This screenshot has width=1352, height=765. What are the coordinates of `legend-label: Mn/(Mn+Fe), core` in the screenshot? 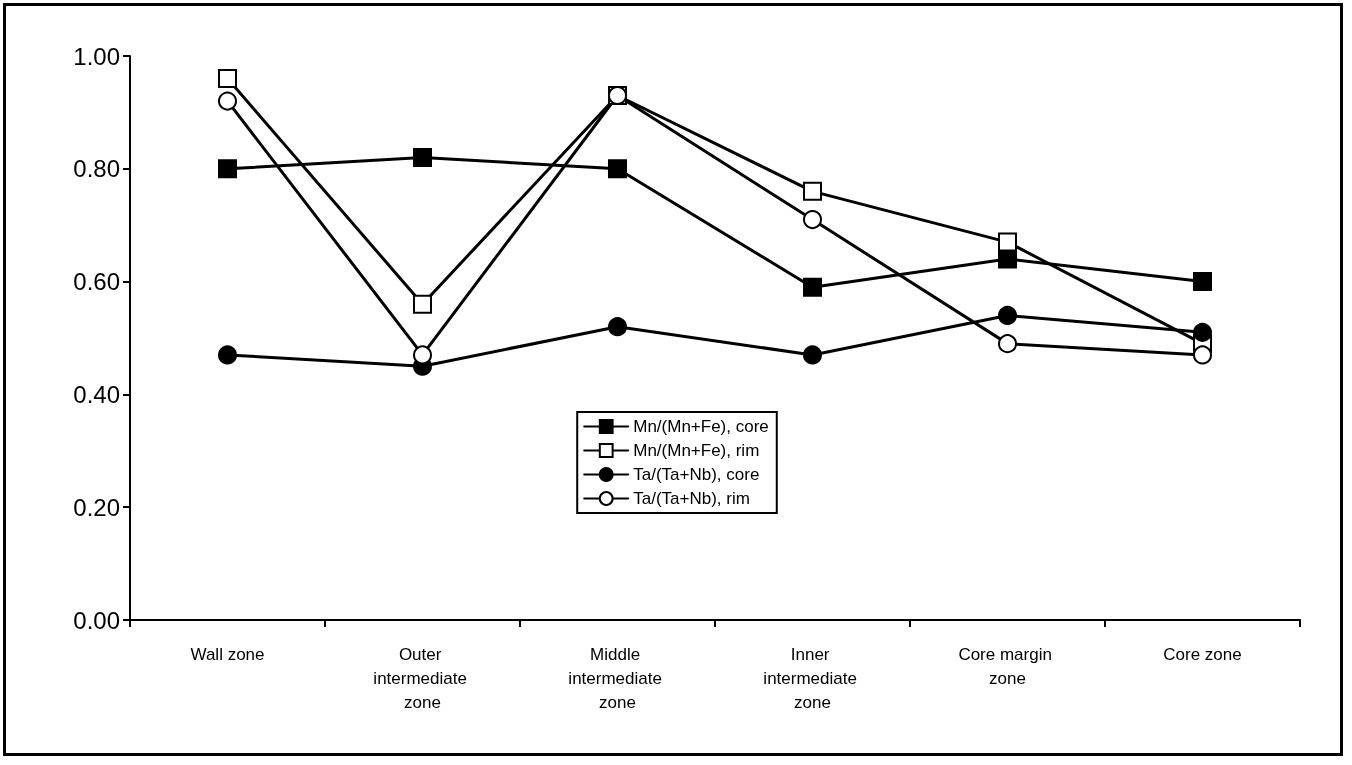 It's located at (701, 426).